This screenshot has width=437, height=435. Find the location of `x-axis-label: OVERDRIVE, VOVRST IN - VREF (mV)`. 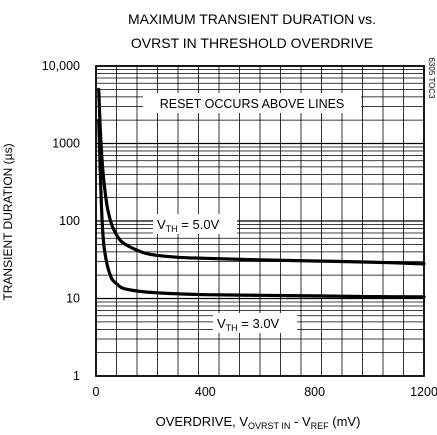

x-axis-label: OVERDRIVE, VOVRST IN - VREF (mV) is located at coordinates (258, 422).